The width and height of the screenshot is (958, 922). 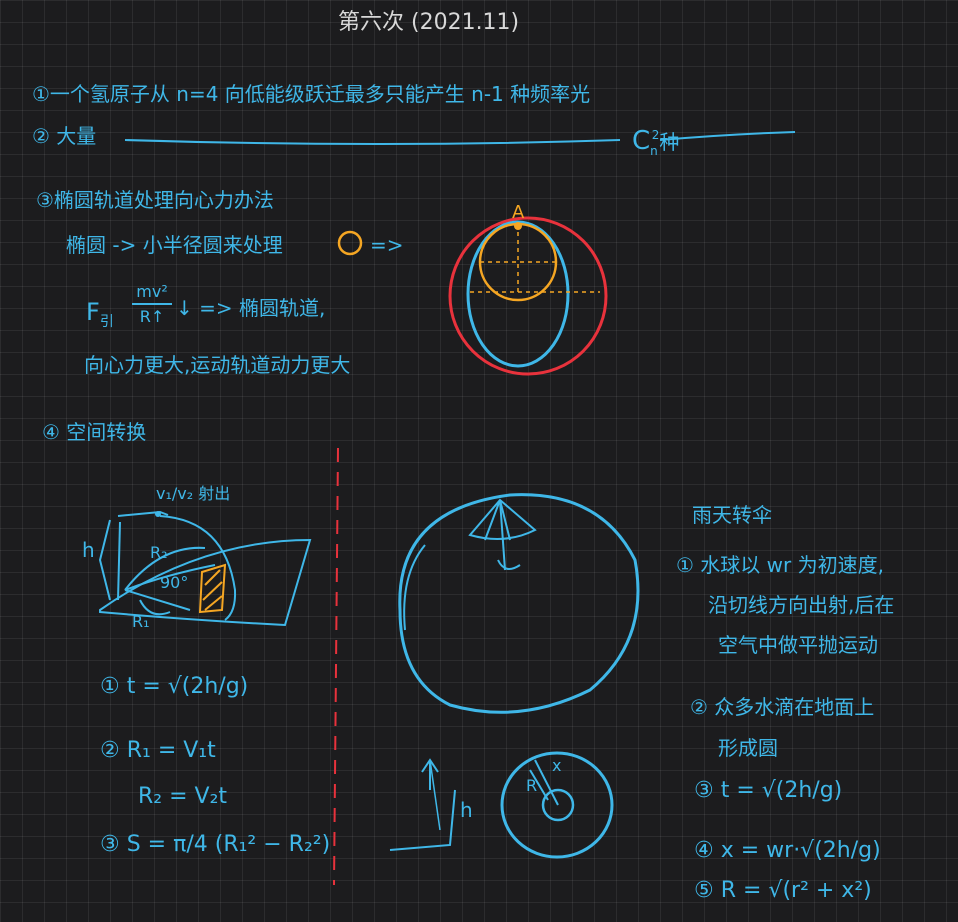 What do you see at coordinates (141, 621) in the screenshot?
I see `sketch-r1-label: R₁` at bounding box center [141, 621].